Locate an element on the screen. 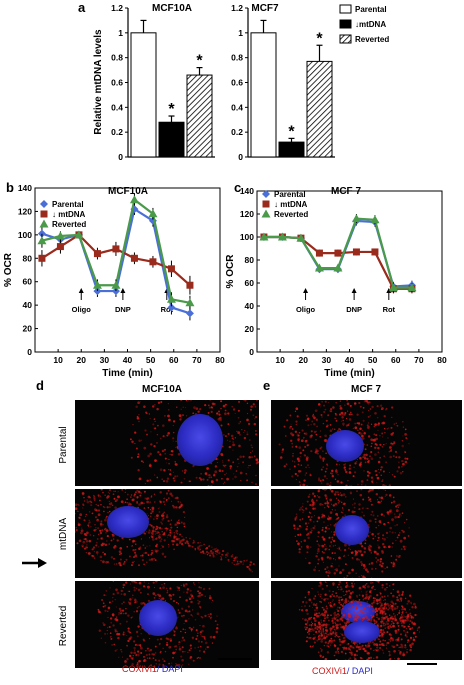 The image size is (464, 685). ocr-ytick-label: 140 is located at coordinates (247, 191).